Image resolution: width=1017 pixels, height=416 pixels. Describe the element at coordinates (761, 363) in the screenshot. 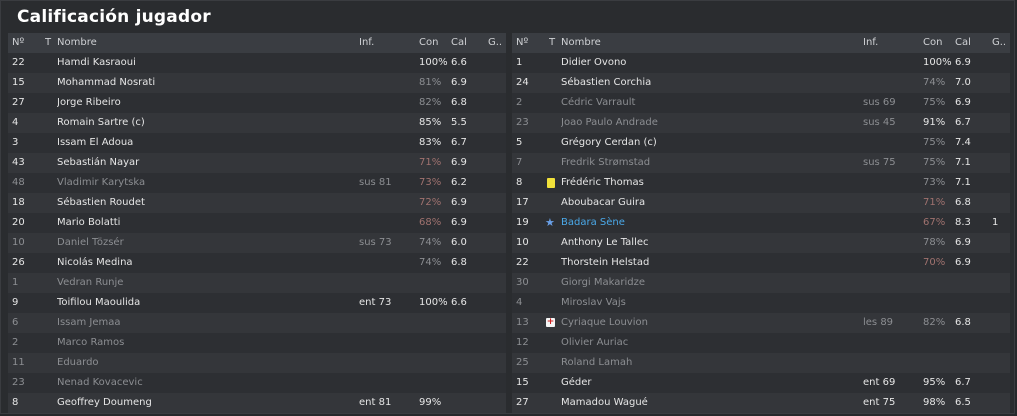

I see `table-row: 25 Roland Lamah` at that location.